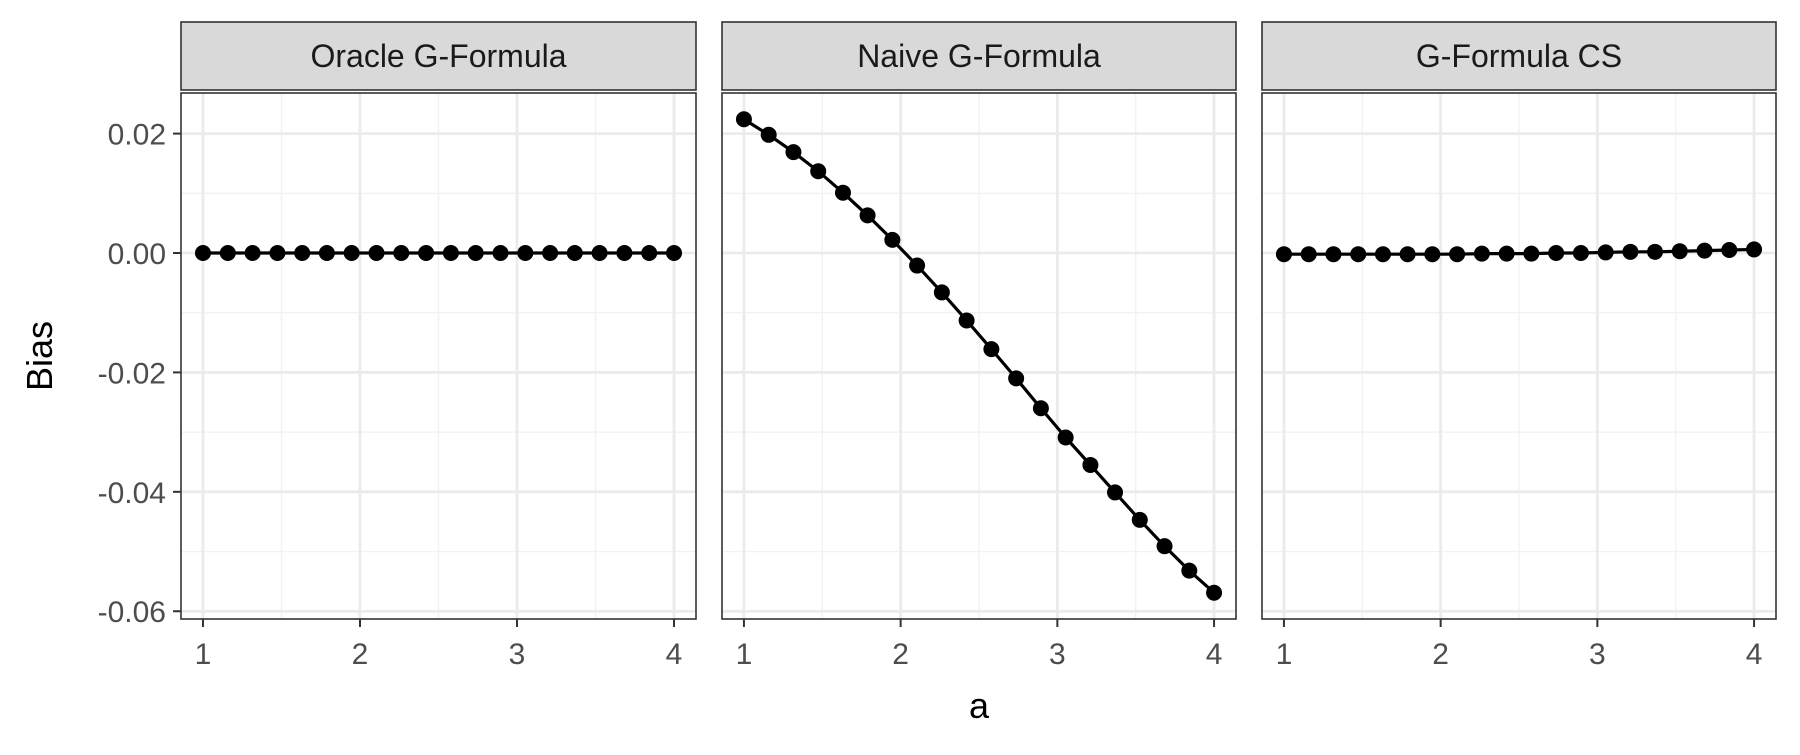 This screenshot has height=755, width=1800. I want to click on y-tick-label: -0.04, so click(132, 493).